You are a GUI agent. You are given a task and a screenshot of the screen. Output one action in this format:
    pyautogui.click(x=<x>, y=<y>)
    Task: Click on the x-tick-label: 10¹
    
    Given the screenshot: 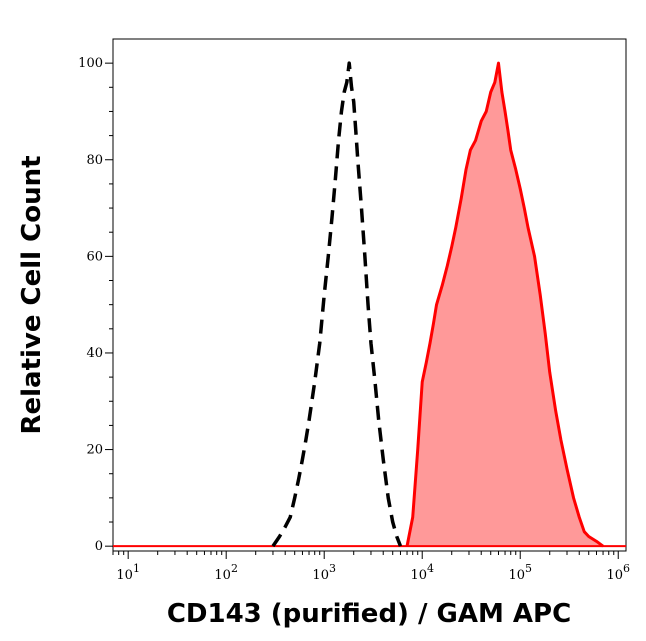 What is the action you would take?
    pyautogui.click(x=128, y=572)
    